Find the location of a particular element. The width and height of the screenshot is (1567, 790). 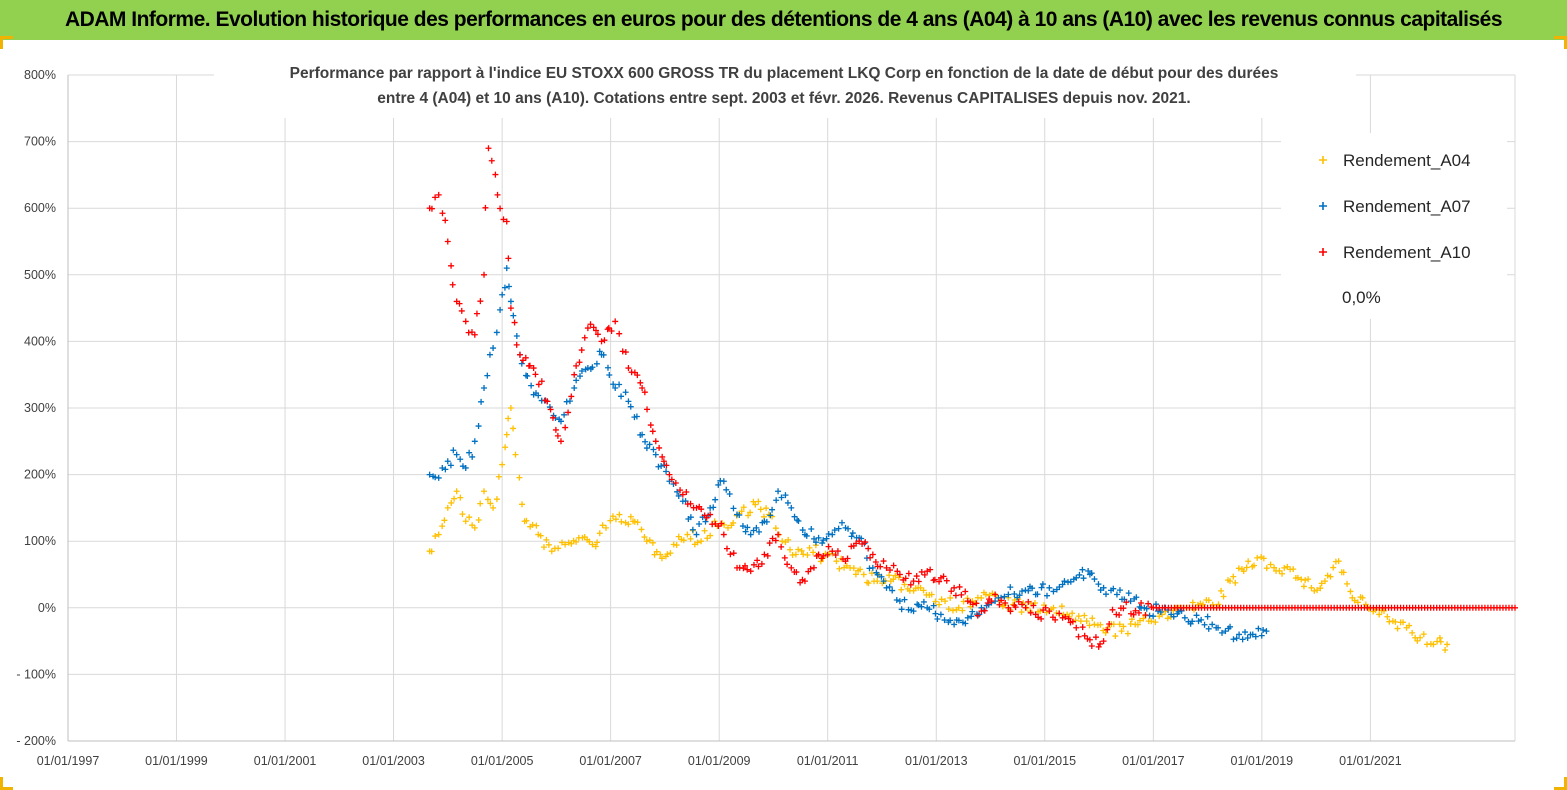

x-tick-label: 01/01/2011 is located at coordinates (828, 761).